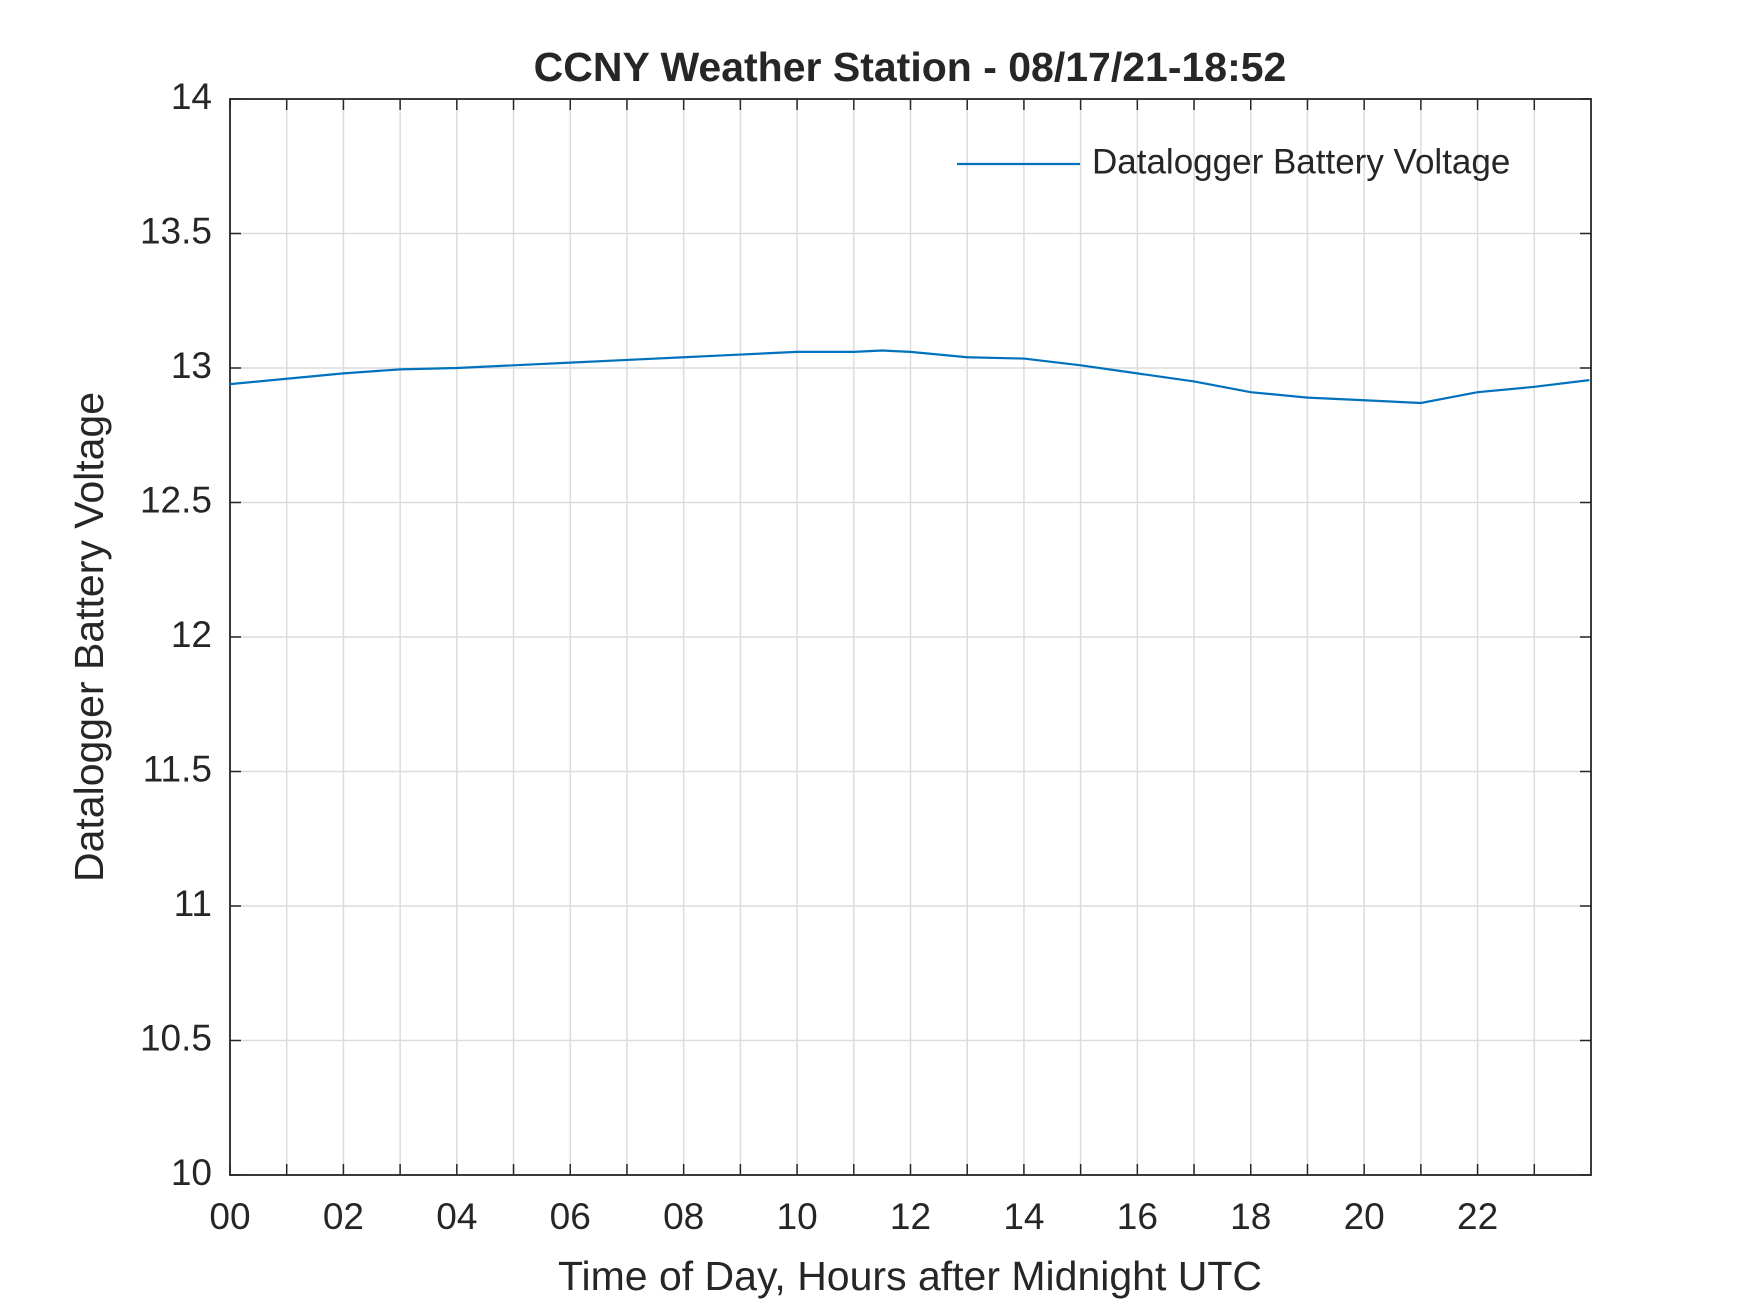  I want to click on x-tick-label: 18, so click(1250, 1216).